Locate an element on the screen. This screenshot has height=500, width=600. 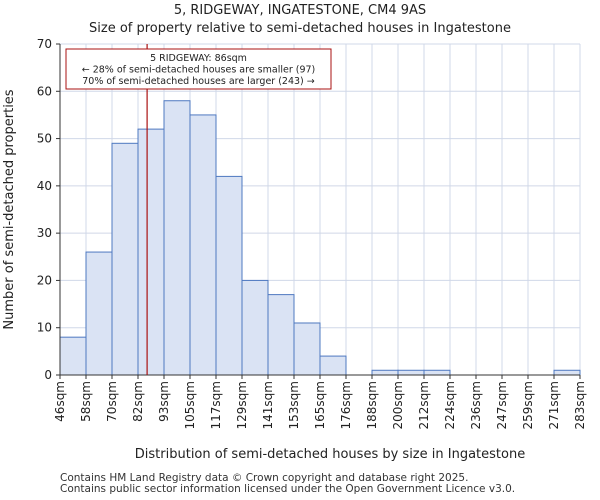
x-tick-label: 212sqm is located at coordinates (424, 405).